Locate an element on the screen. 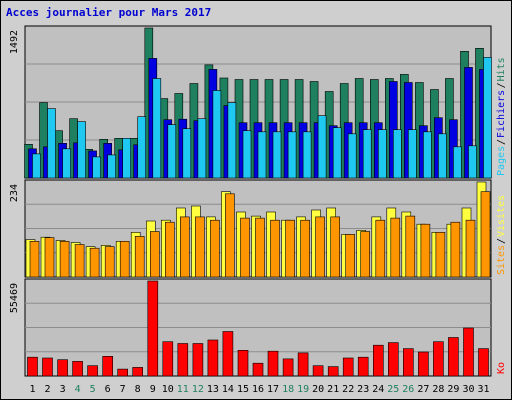  x-tick-label-26: 26 is located at coordinates (408, 389).